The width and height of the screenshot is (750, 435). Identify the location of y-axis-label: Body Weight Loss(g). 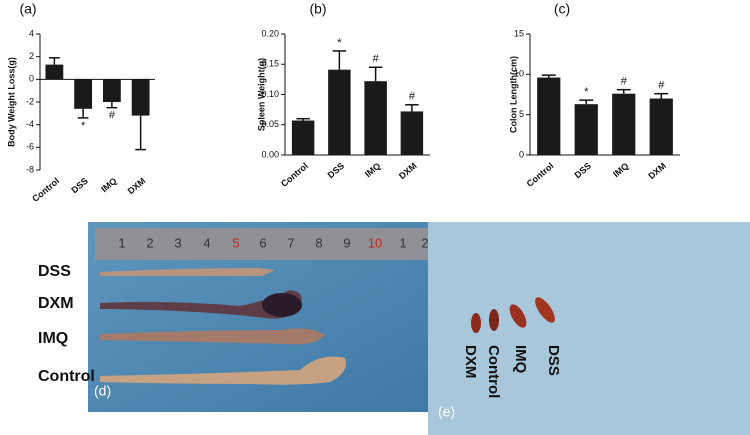
(11, 102).